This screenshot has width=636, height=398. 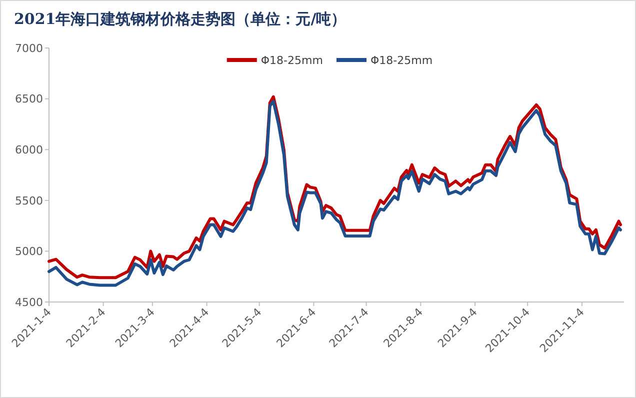 What do you see at coordinates (29, 99) in the screenshot?
I see `y-tick-label: 6500` at bounding box center [29, 99].